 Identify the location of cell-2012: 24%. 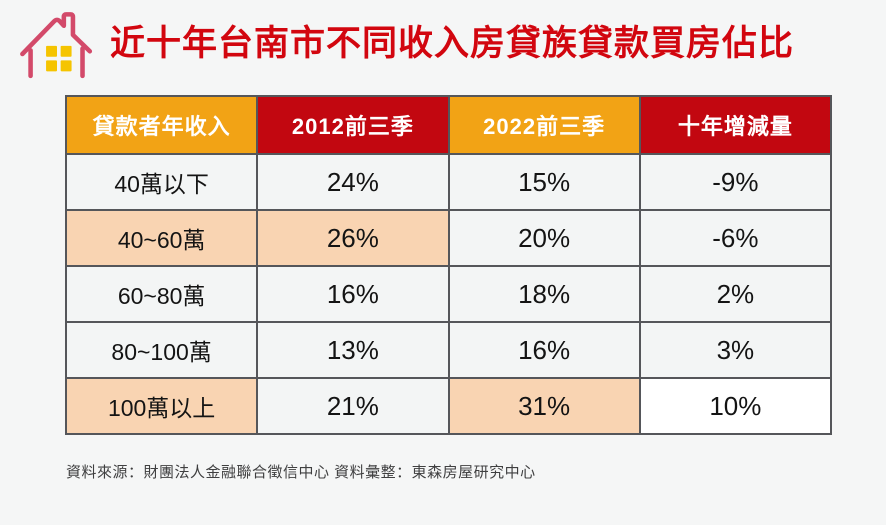
(353, 182).